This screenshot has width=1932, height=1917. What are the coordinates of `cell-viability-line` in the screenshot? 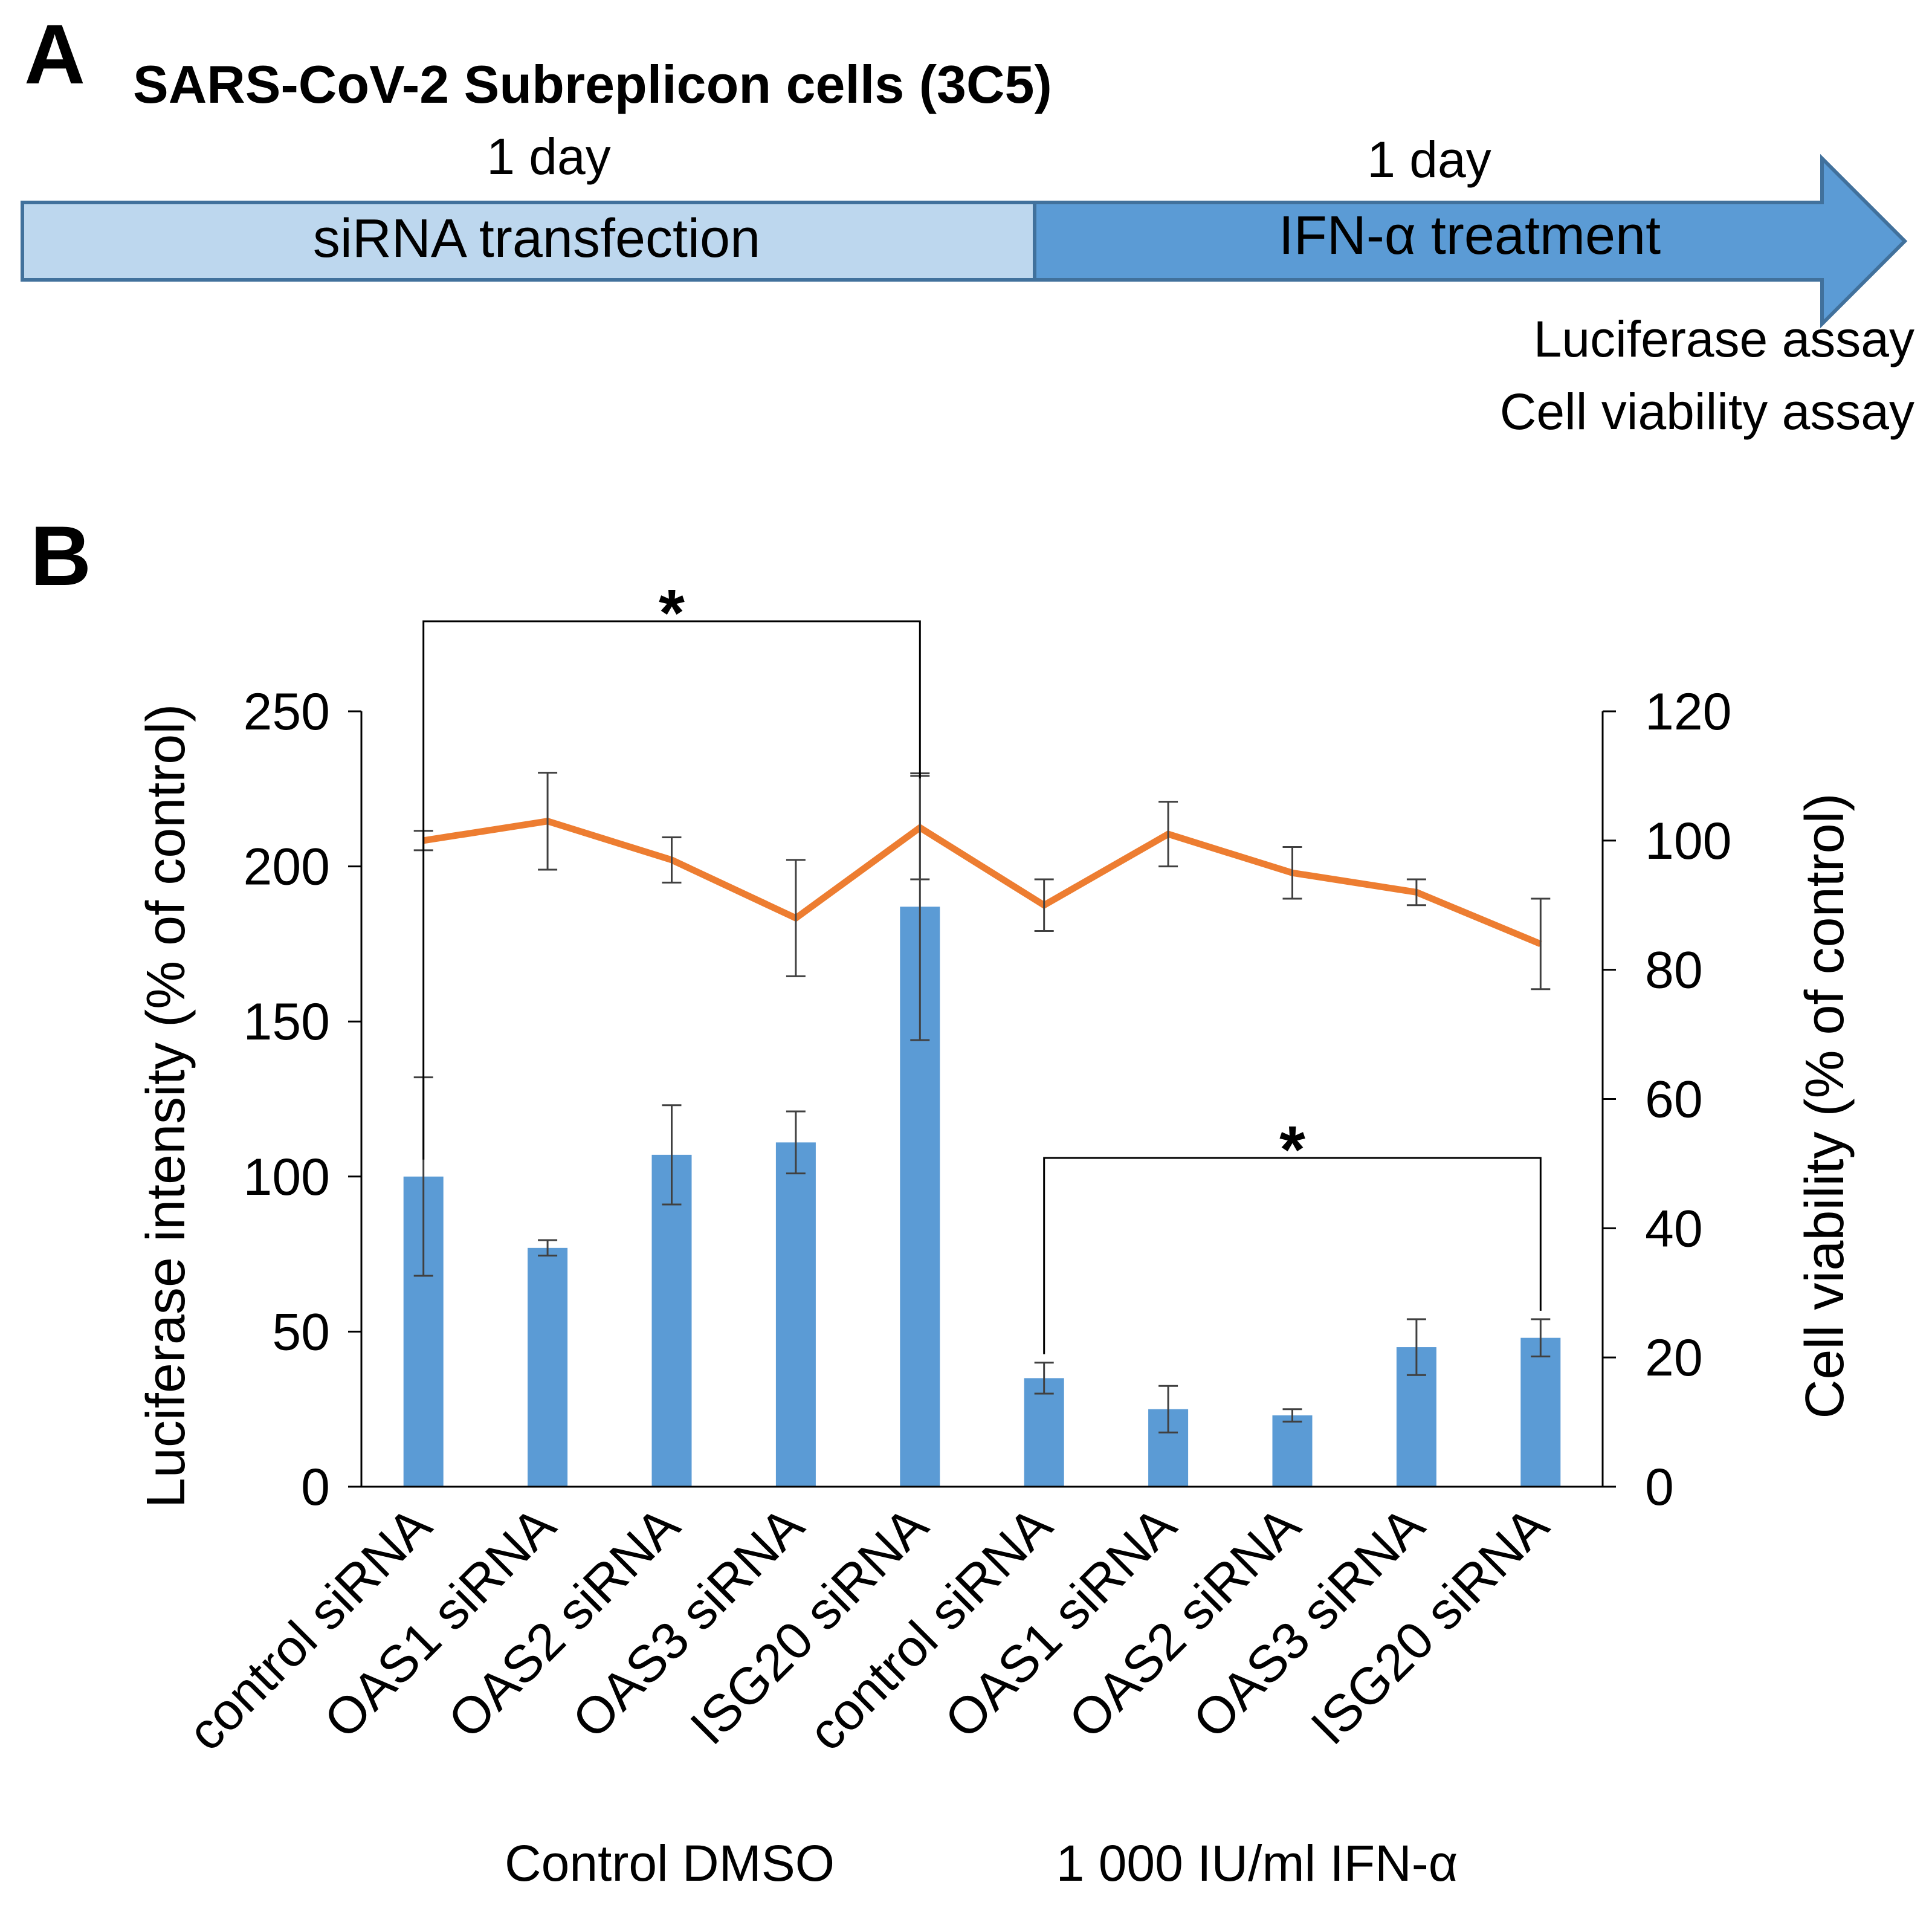 It's located at (982, 882).